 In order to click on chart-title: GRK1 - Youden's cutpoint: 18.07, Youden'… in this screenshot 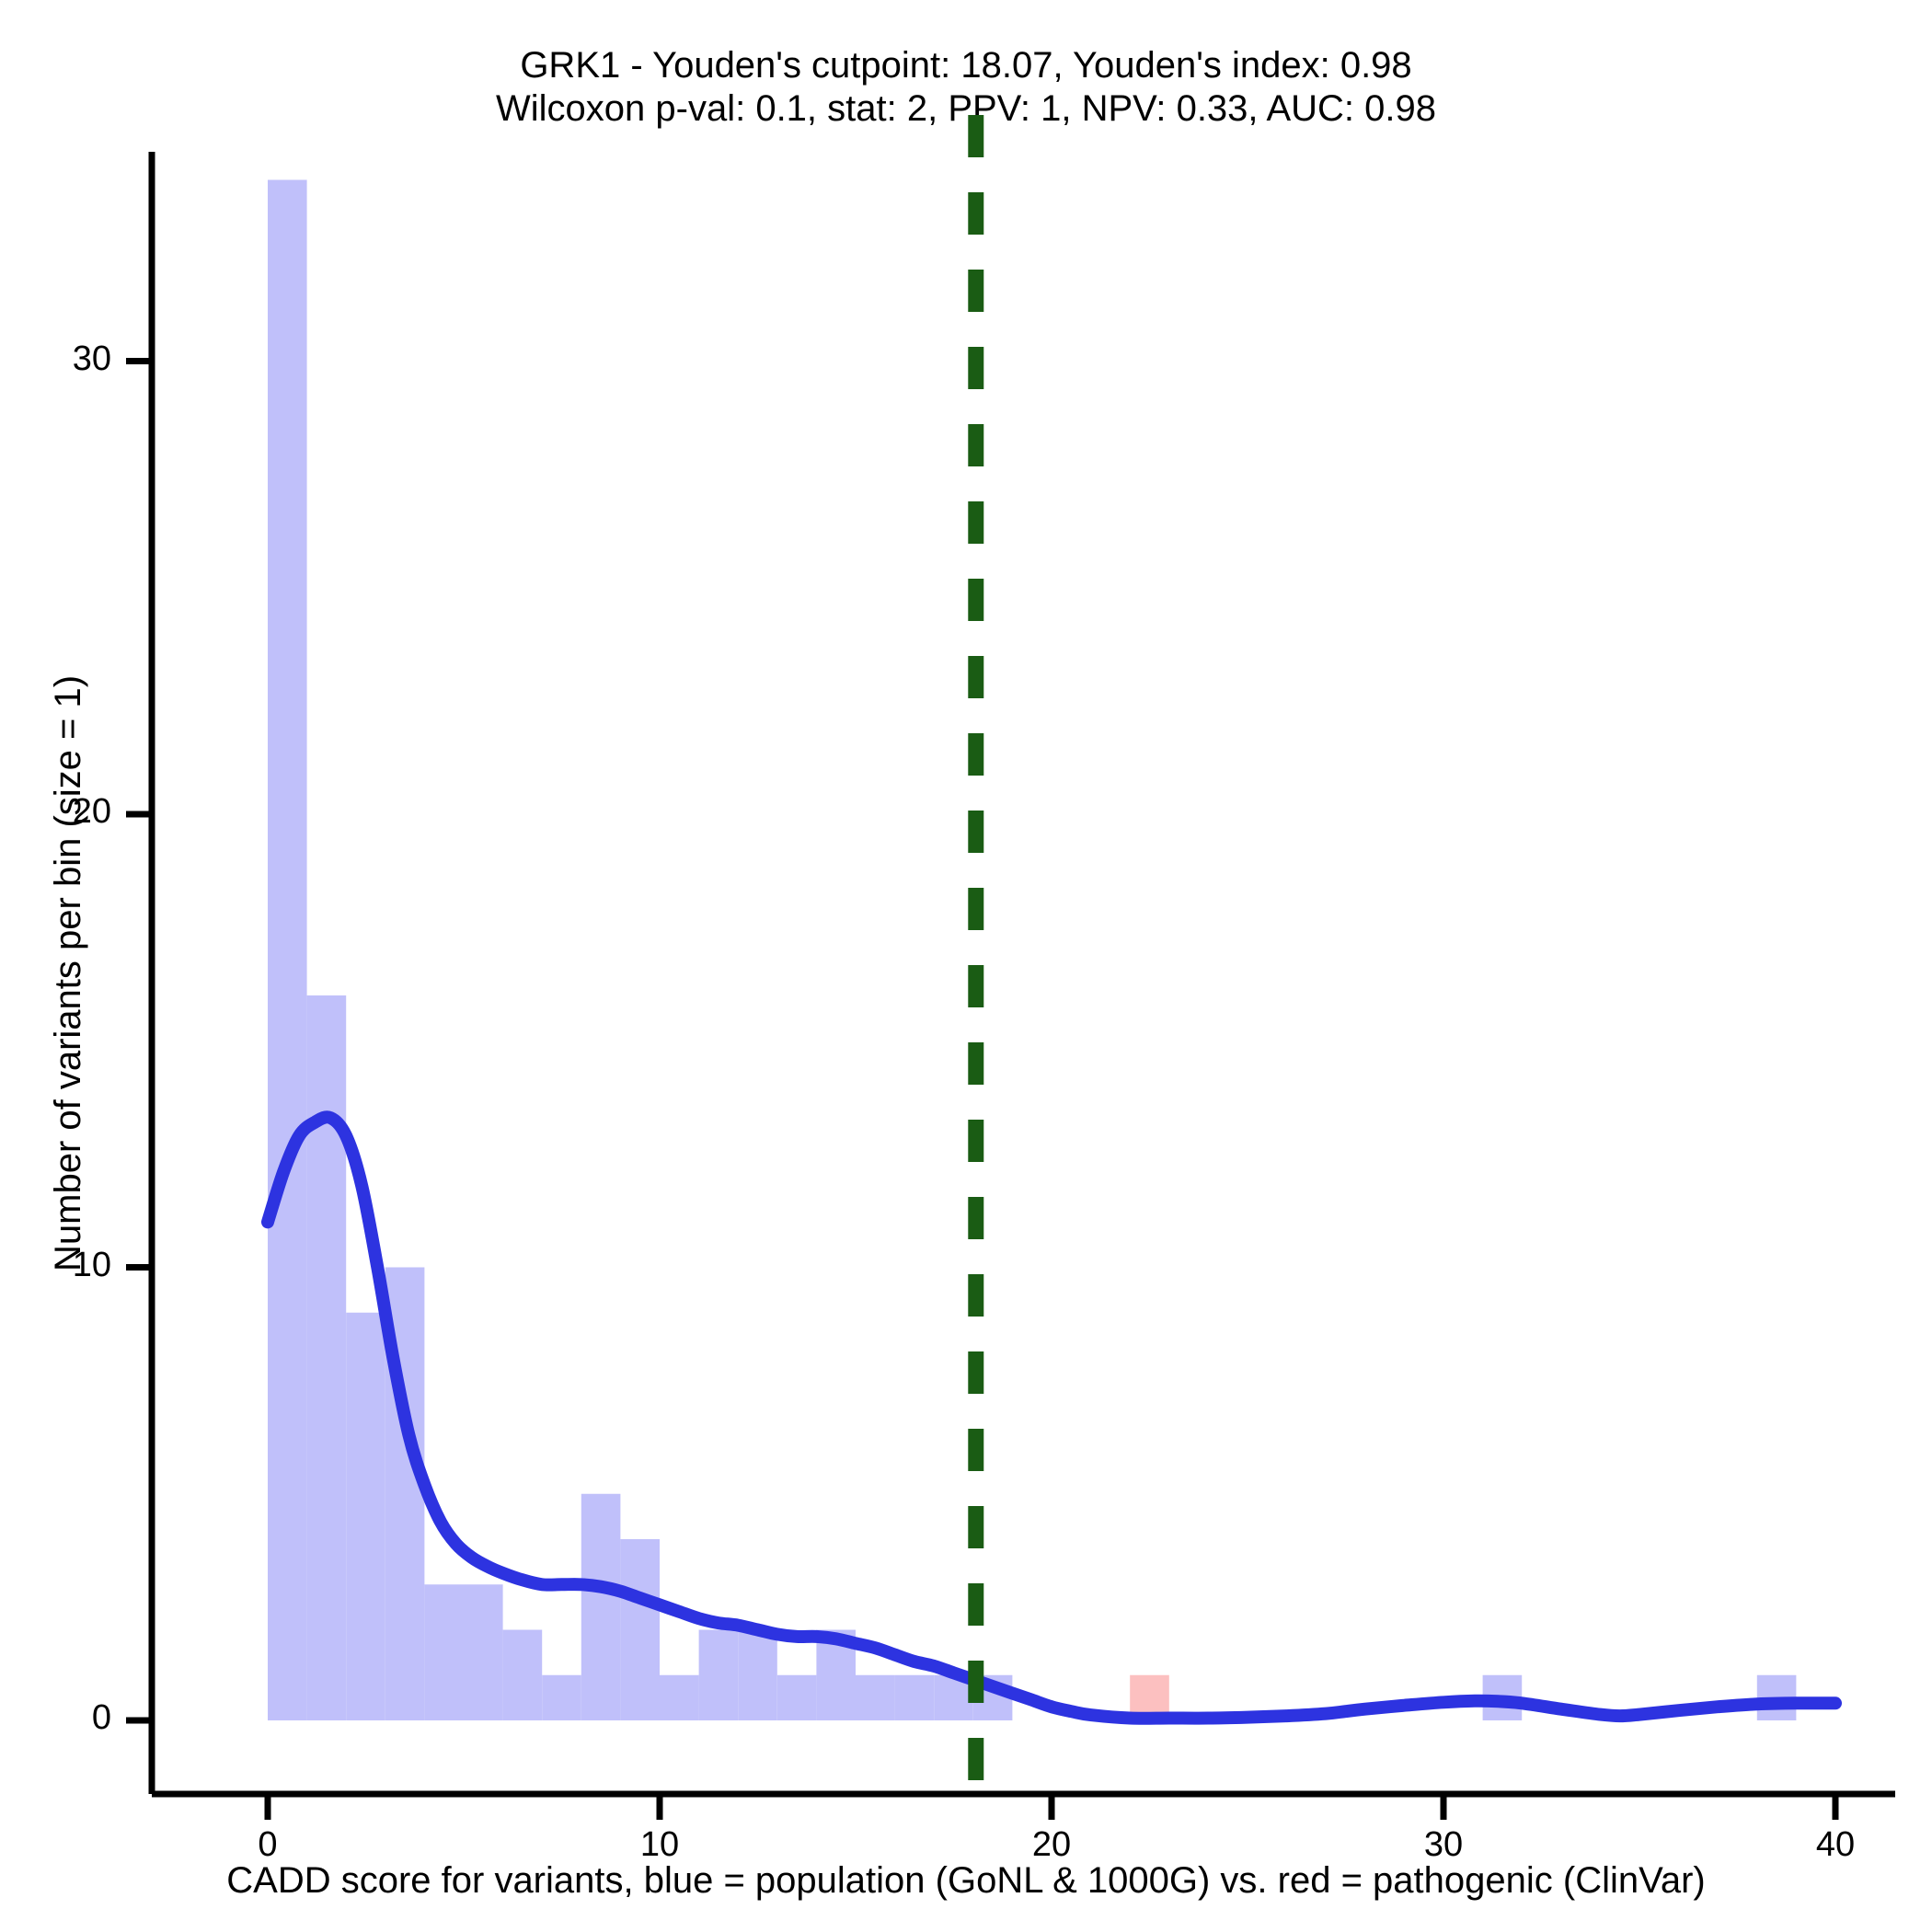, I will do `click(966, 87)`.